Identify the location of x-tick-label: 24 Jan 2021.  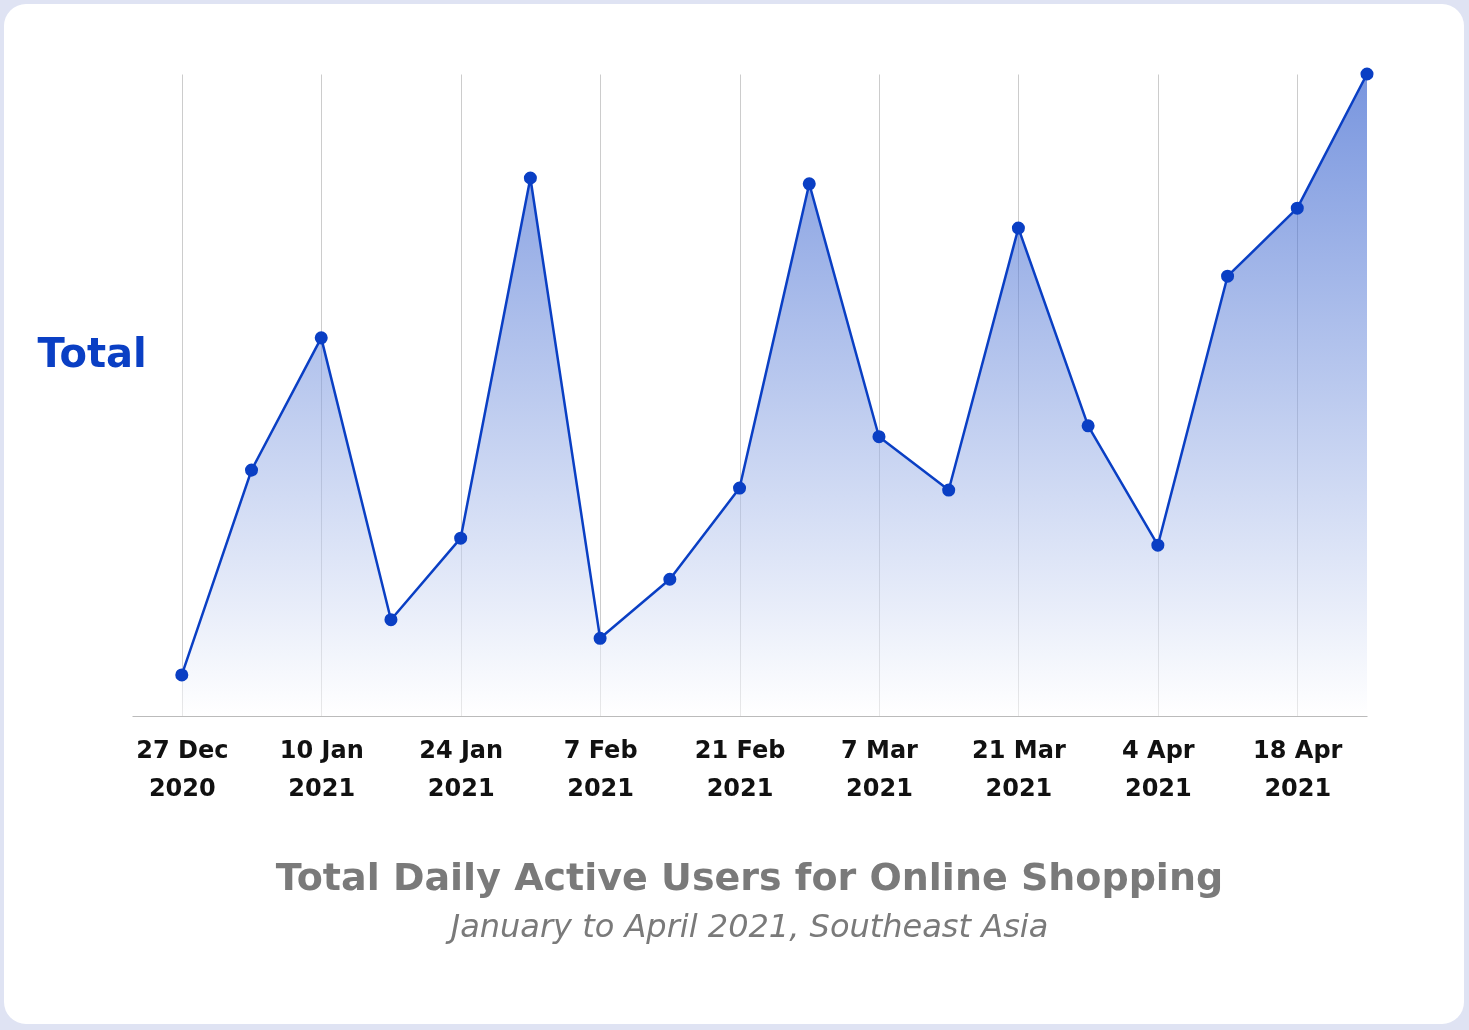
(461, 768).